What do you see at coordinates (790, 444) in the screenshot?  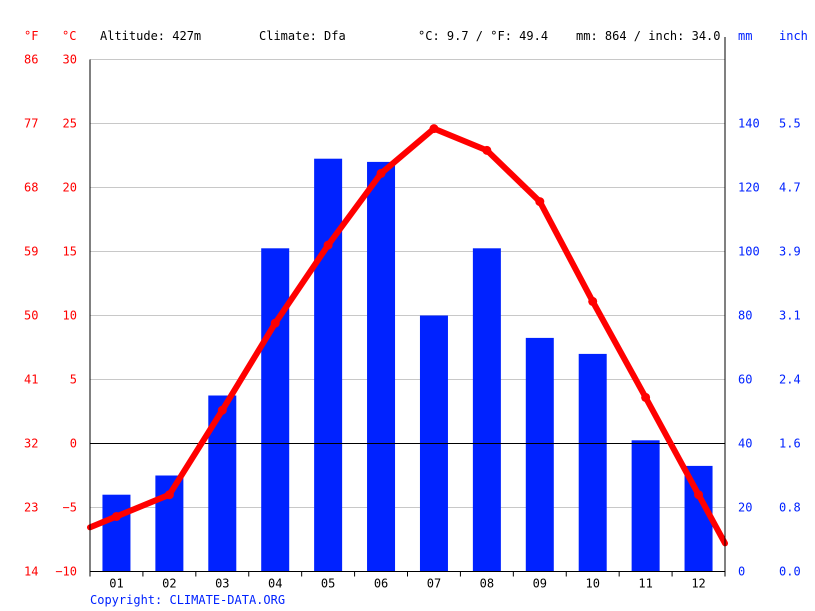 I see `tick-label-inch: 1.6` at bounding box center [790, 444].